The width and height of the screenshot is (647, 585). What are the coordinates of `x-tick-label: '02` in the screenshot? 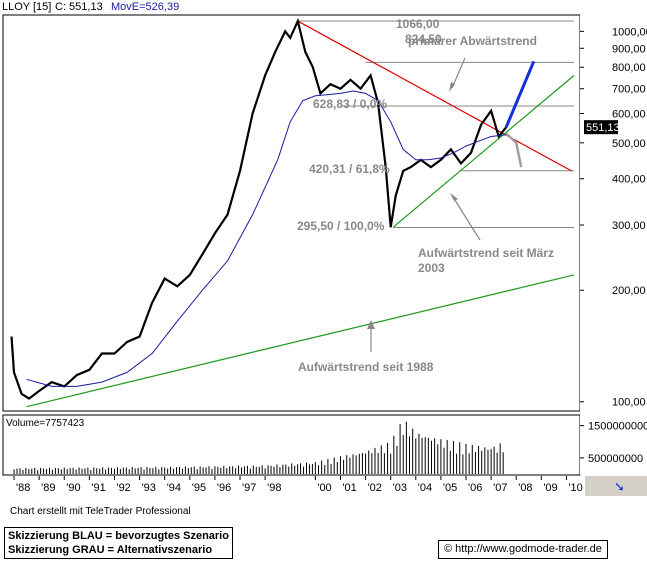 It's located at (375, 488).